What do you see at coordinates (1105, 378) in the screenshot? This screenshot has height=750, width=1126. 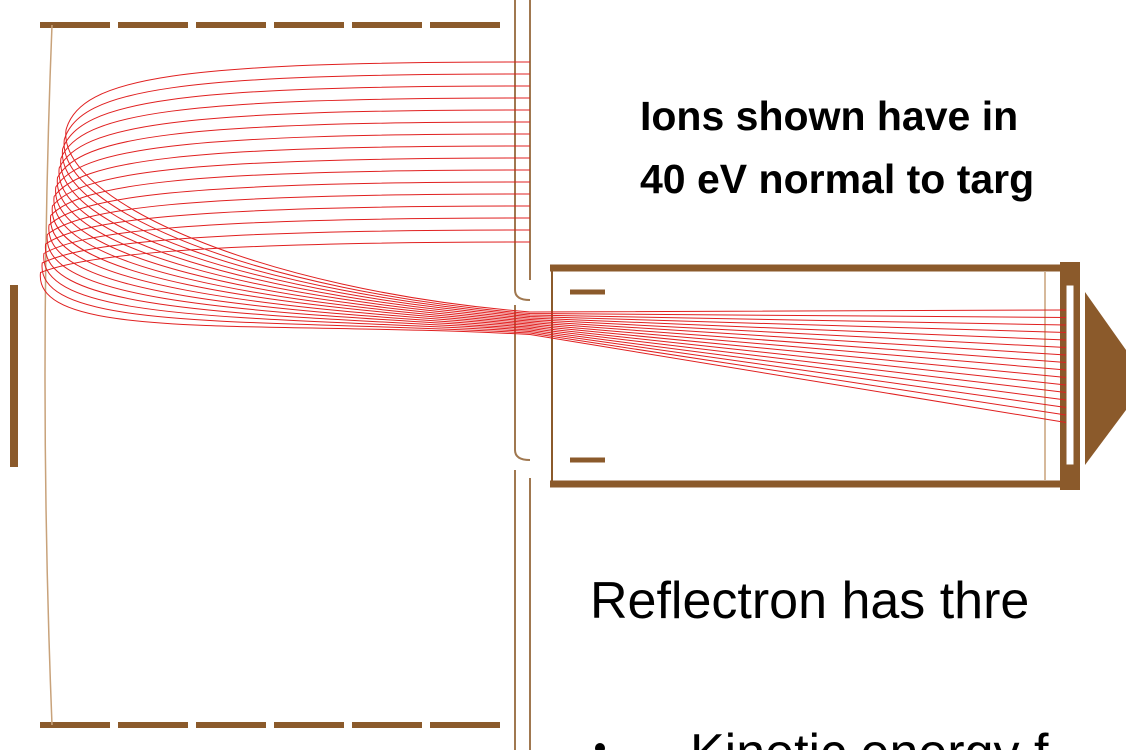 I see `detector-cone` at bounding box center [1105, 378].